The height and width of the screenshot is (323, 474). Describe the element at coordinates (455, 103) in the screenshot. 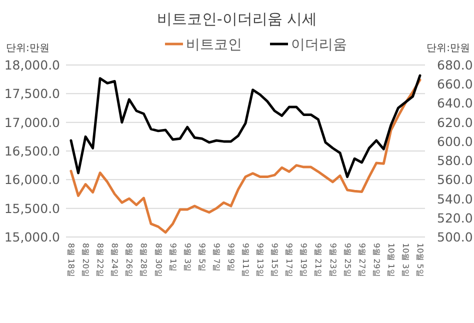

I see `y2-tick-label: 640.0` at that location.